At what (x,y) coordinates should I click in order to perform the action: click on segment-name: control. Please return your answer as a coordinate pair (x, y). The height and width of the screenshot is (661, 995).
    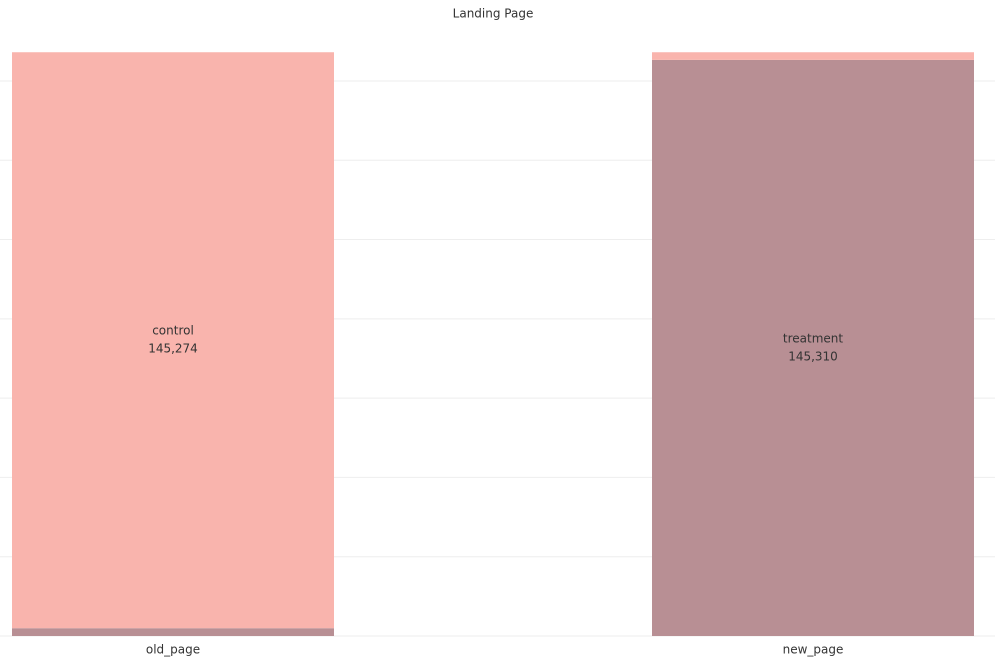
    Looking at the image, I should click on (173, 331).